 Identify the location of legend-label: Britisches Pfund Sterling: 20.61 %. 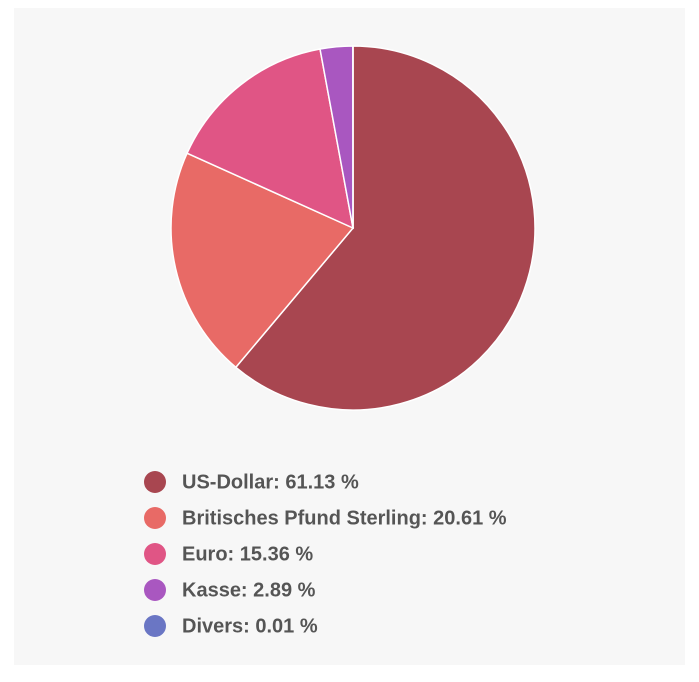
(344, 518).